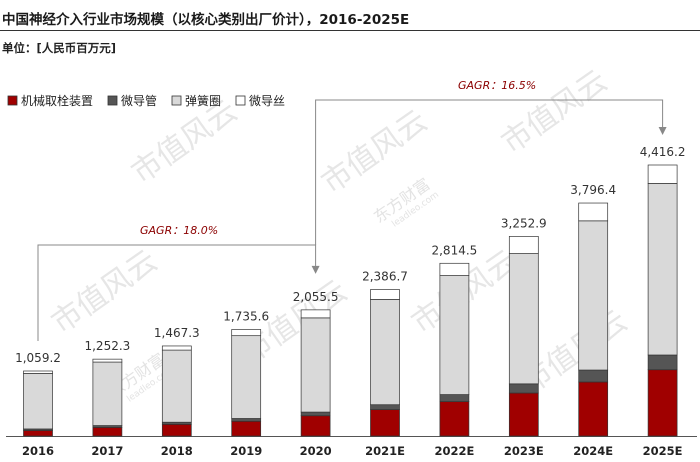 The image size is (700, 462). Describe the element at coordinates (139, 100) in the screenshot. I see `legend-label: 微导管` at that location.